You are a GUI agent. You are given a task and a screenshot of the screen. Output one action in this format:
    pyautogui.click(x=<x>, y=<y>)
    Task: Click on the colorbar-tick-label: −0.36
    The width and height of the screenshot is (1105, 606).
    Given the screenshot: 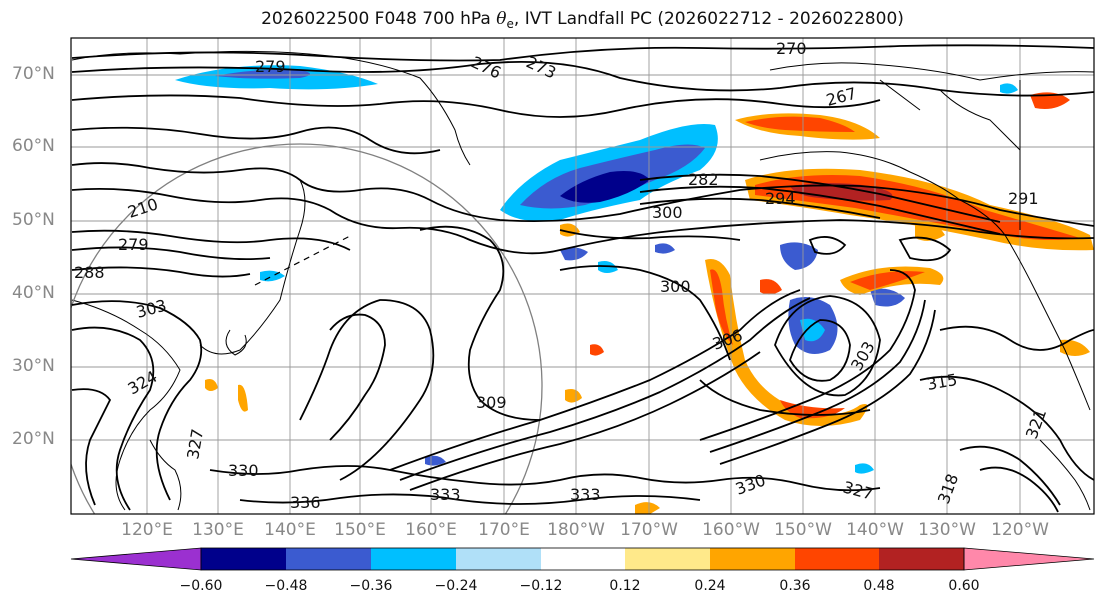 What is the action you would take?
    pyautogui.click(x=371, y=586)
    